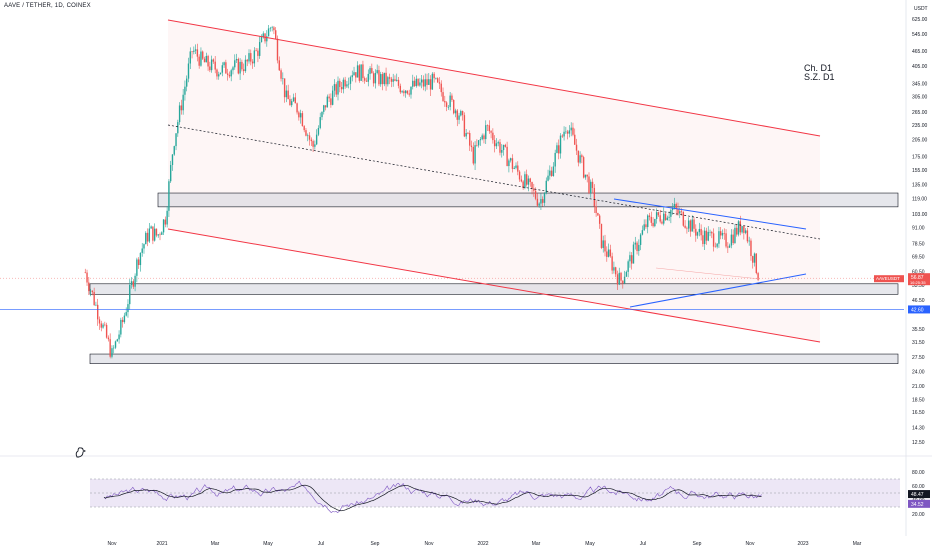 This screenshot has height=550, width=932. What do you see at coordinates (918, 473) in the screenshot?
I see `rsi-tick-label: 80.00` at bounding box center [918, 473].